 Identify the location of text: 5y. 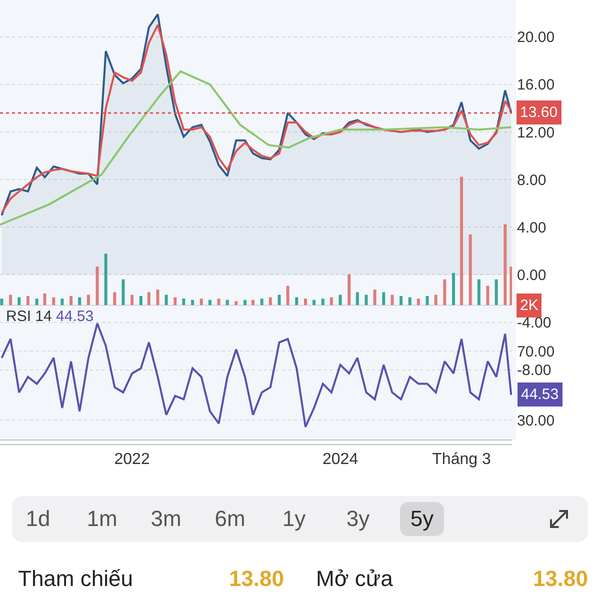
(422, 519).